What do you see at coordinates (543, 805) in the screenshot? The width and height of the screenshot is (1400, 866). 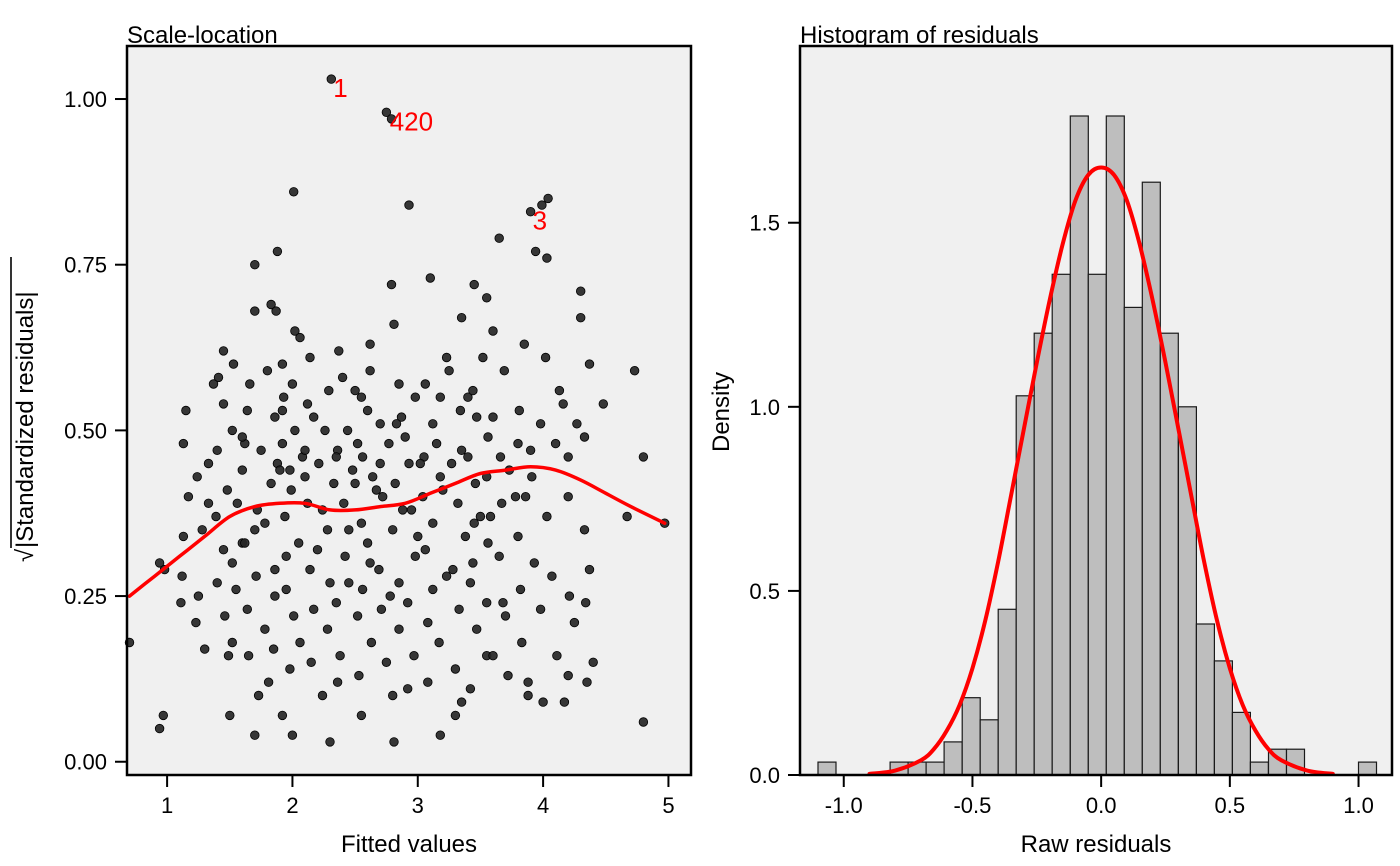 I see `x-tick-label: 4` at bounding box center [543, 805].